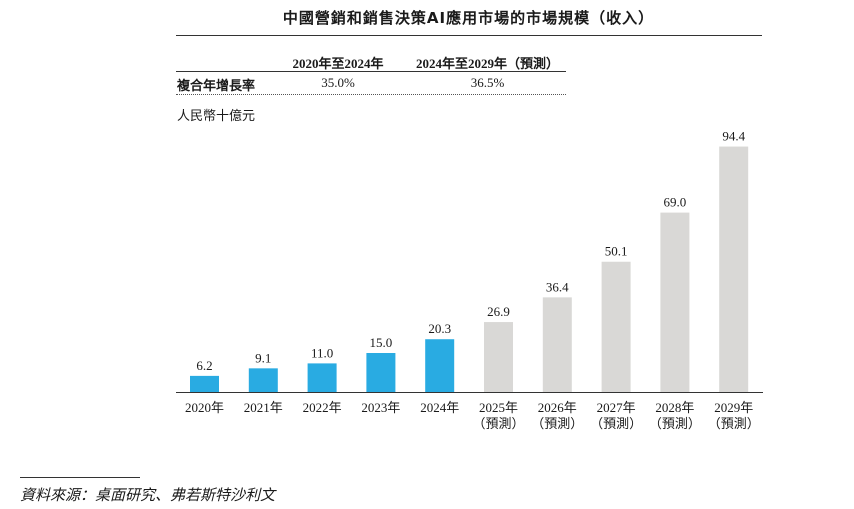 This screenshot has width=854, height=509. What do you see at coordinates (381, 342) in the screenshot?
I see `data-label-3: 15.0` at bounding box center [381, 342].